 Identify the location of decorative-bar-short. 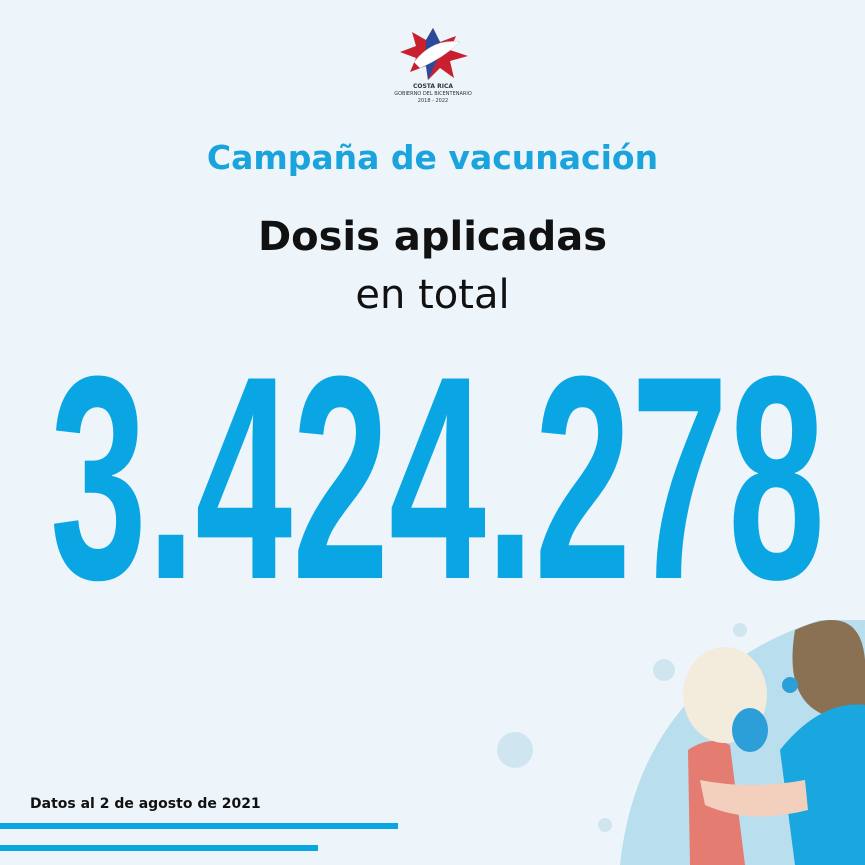
(159, 848).